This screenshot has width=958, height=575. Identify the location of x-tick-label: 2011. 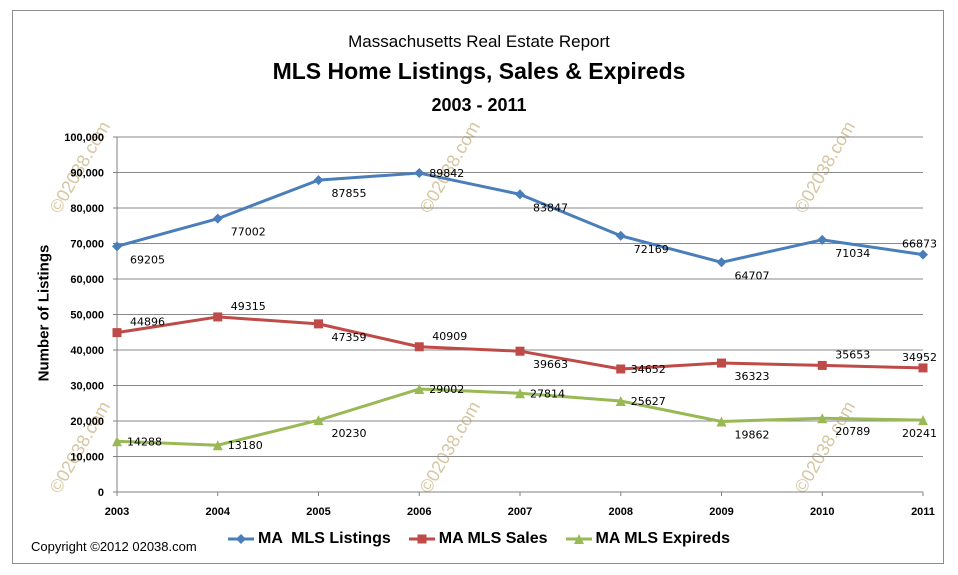
(923, 512).